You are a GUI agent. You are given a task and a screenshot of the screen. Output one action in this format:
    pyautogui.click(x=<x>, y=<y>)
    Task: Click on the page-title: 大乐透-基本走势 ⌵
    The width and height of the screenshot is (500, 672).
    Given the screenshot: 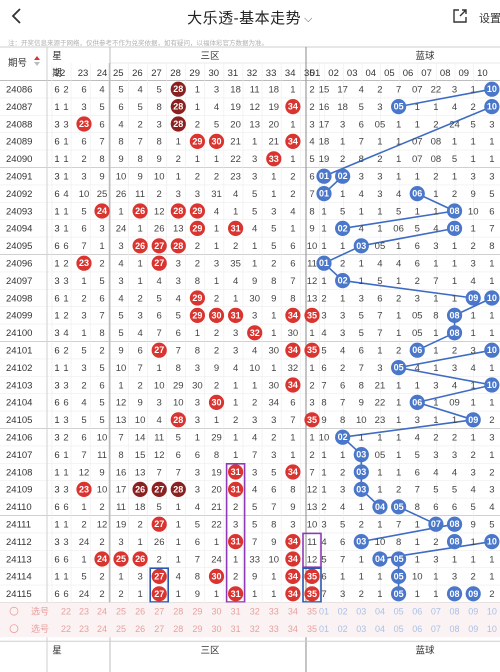 What is the action you would take?
    pyautogui.click(x=250, y=17)
    